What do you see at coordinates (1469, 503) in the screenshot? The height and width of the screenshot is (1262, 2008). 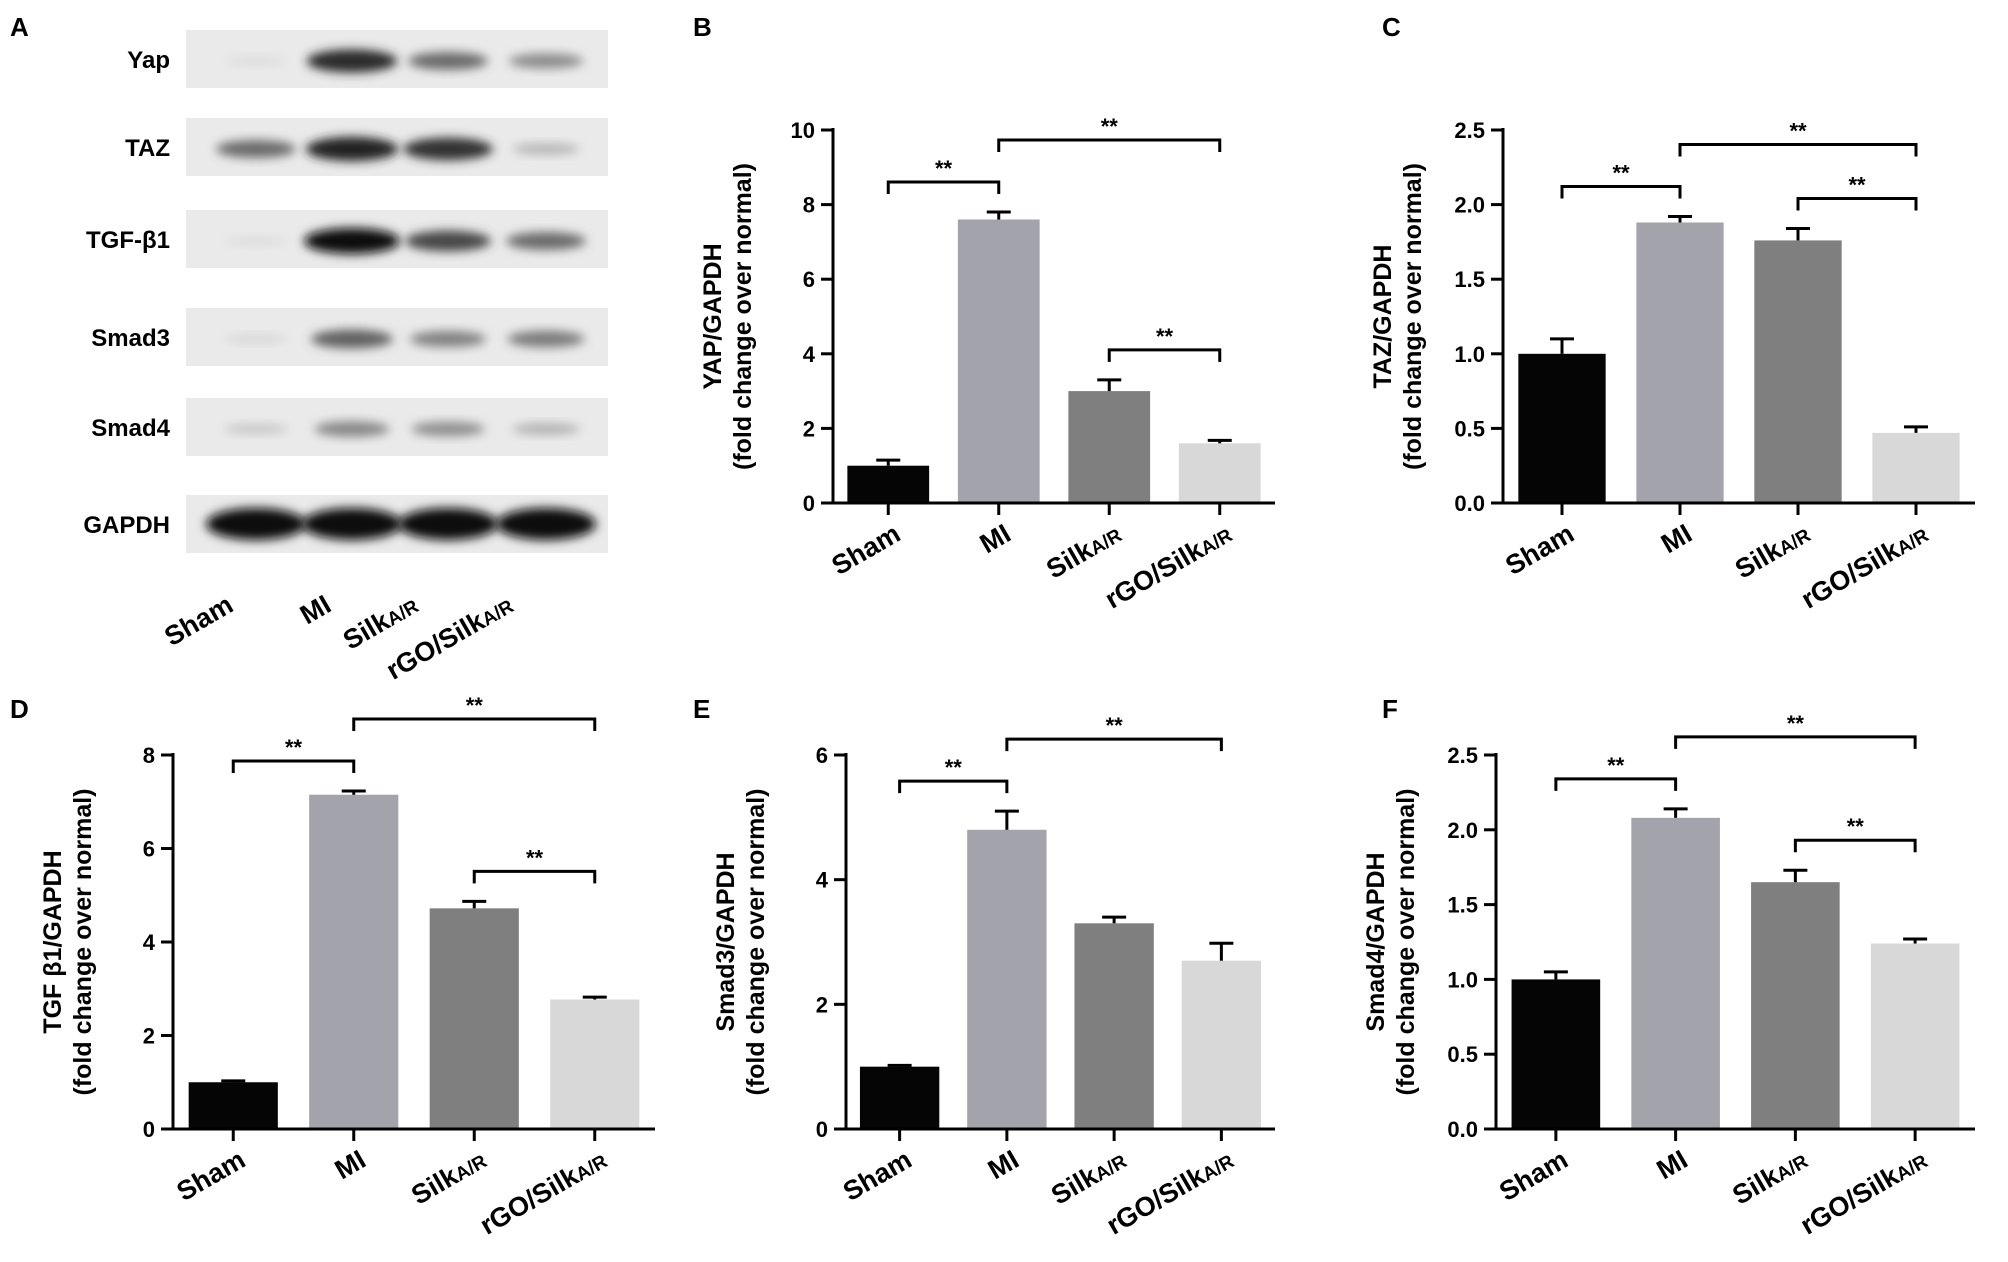 I see `y-tick-label: 0.0` at bounding box center [1469, 503].